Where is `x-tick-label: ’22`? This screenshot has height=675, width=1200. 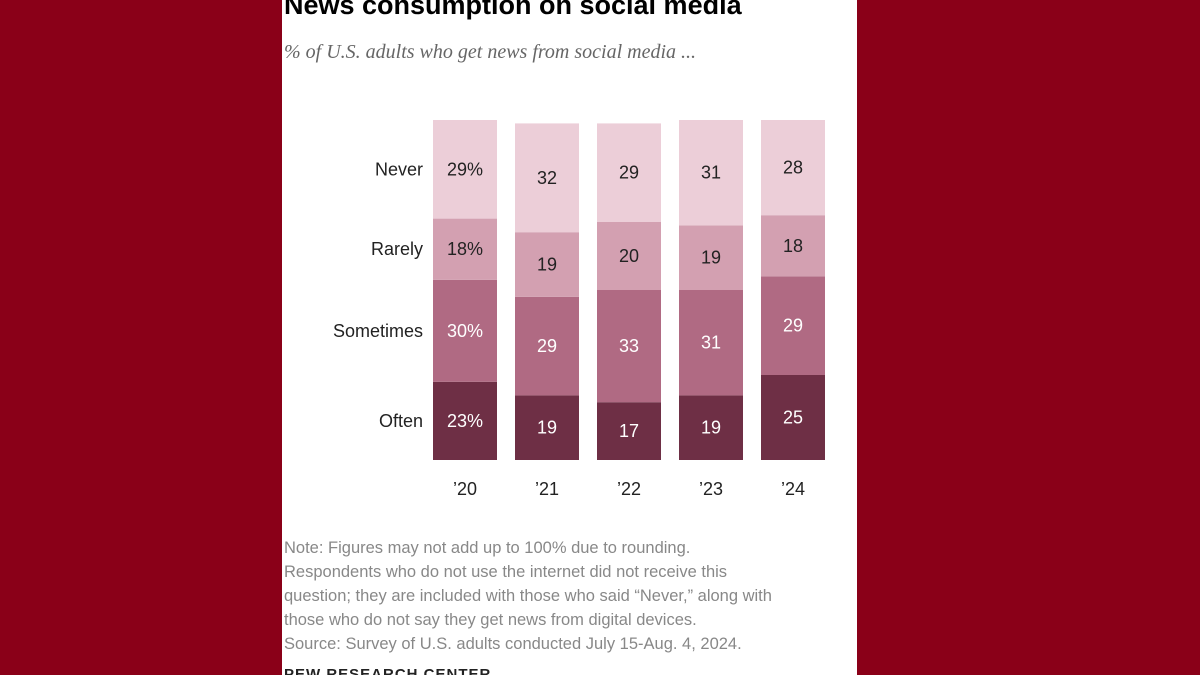 x-tick-label: ’22 is located at coordinates (629, 489).